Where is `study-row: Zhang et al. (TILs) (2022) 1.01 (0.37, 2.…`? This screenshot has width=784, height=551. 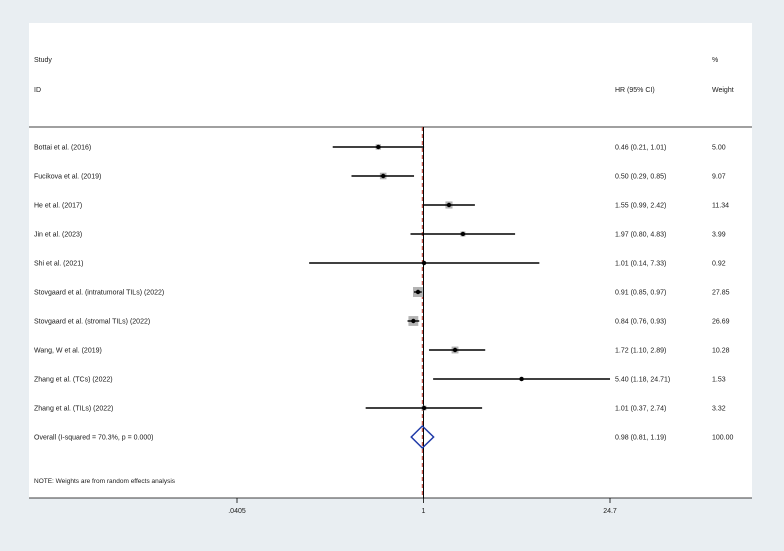
study-row: Zhang et al. (TILs) (2022) 1.01 (0.37, 2.… is located at coordinates (380, 409).